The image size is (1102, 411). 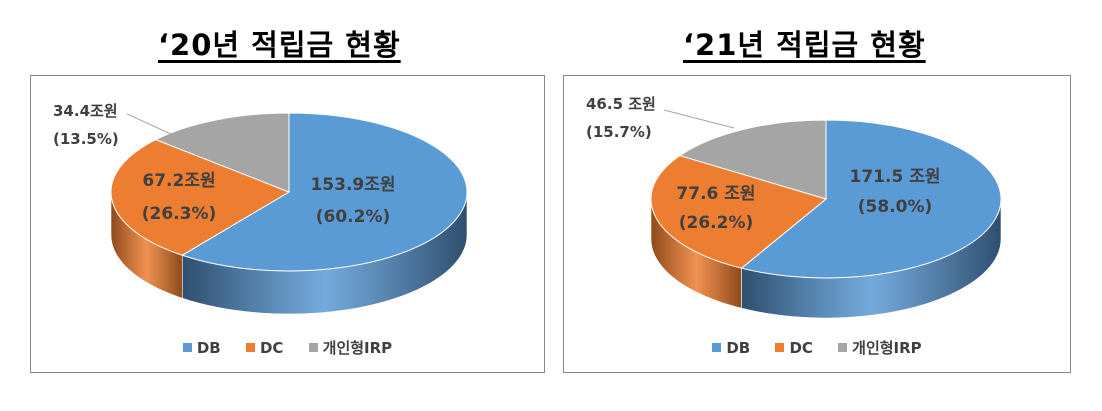 I want to click on label-value-db: 153.9조원, so click(x=352, y=185).